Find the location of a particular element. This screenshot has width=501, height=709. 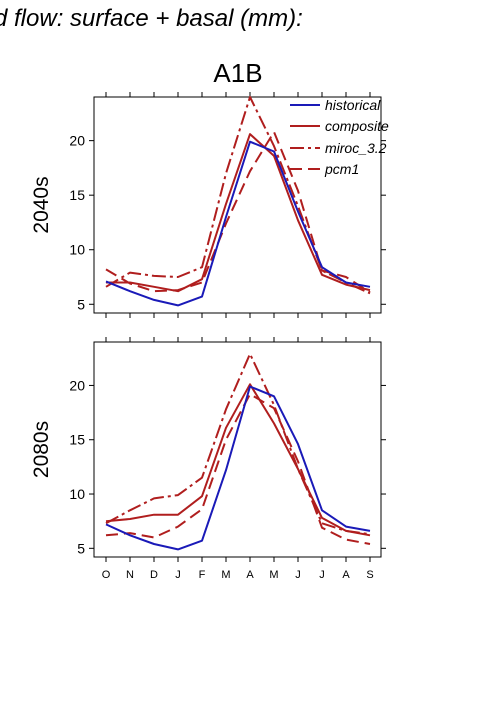

figure-title: d flow: surface + basal (mm): is located at coordinates (151, 18).